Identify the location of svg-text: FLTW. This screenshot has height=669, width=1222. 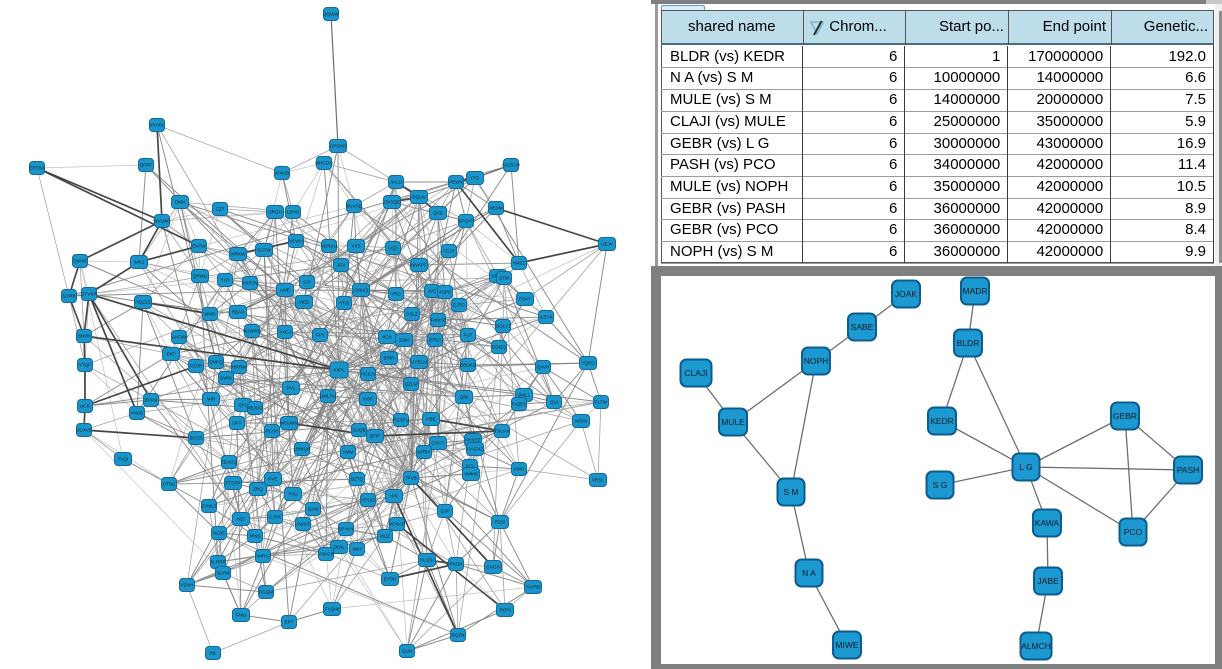
(601, 402).